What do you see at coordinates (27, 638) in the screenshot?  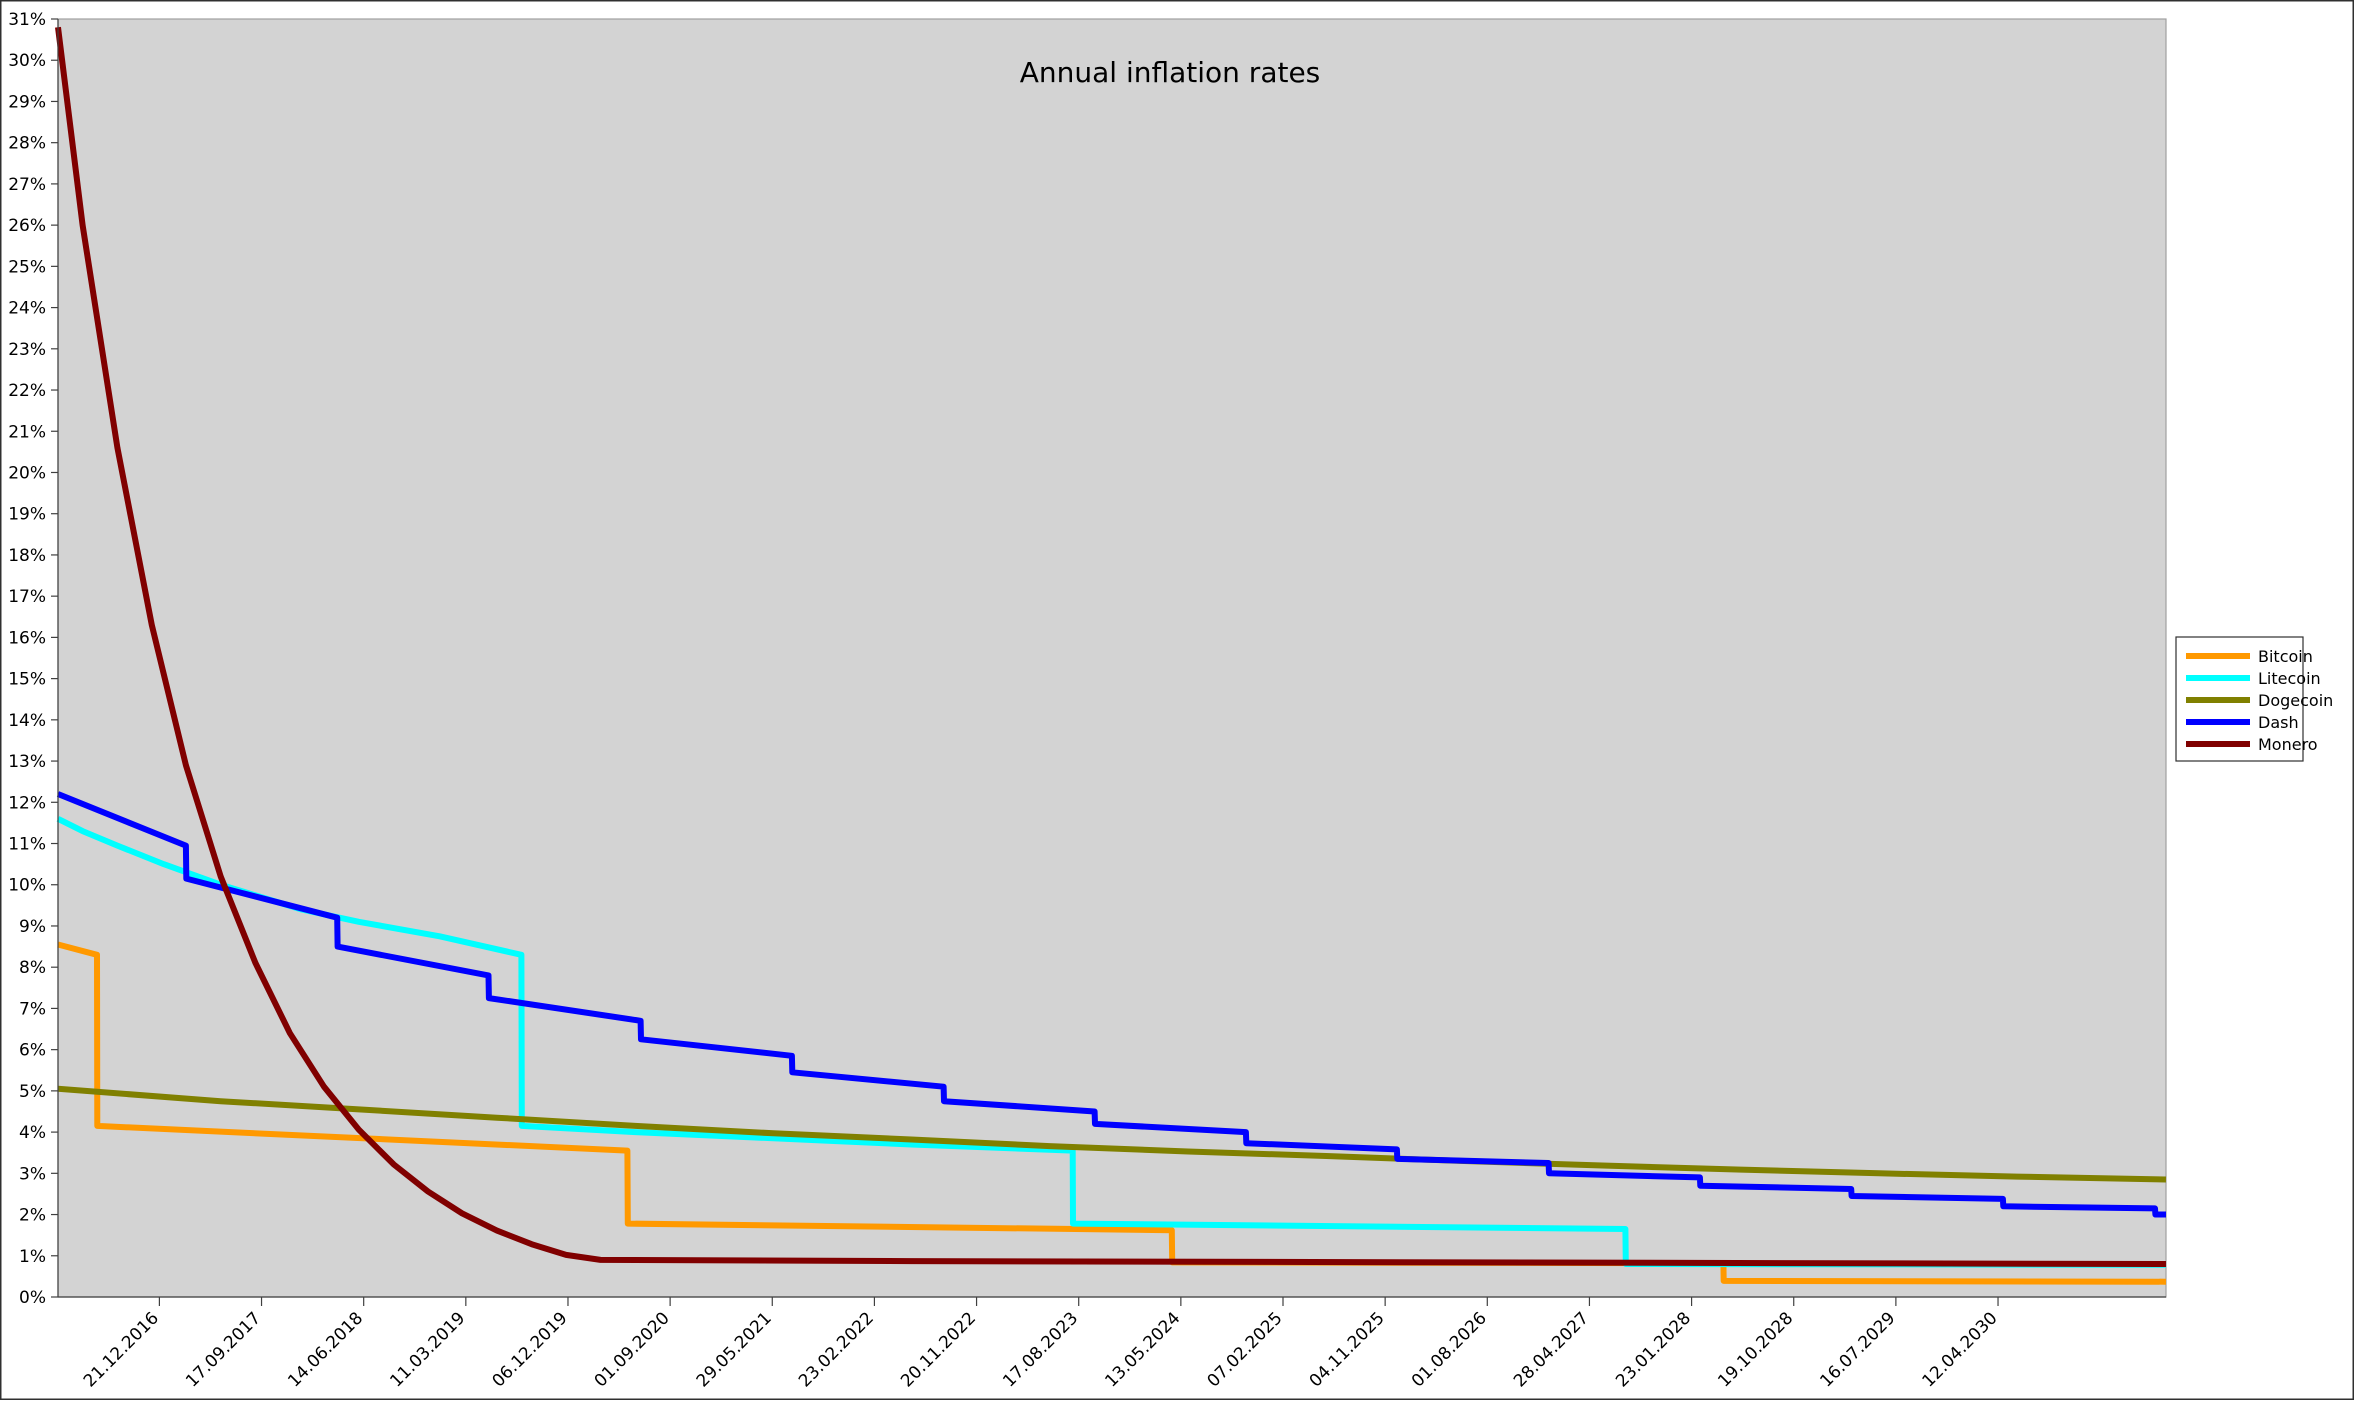 I see `y-tick-label: 16%` at bounding box center [27, 638].